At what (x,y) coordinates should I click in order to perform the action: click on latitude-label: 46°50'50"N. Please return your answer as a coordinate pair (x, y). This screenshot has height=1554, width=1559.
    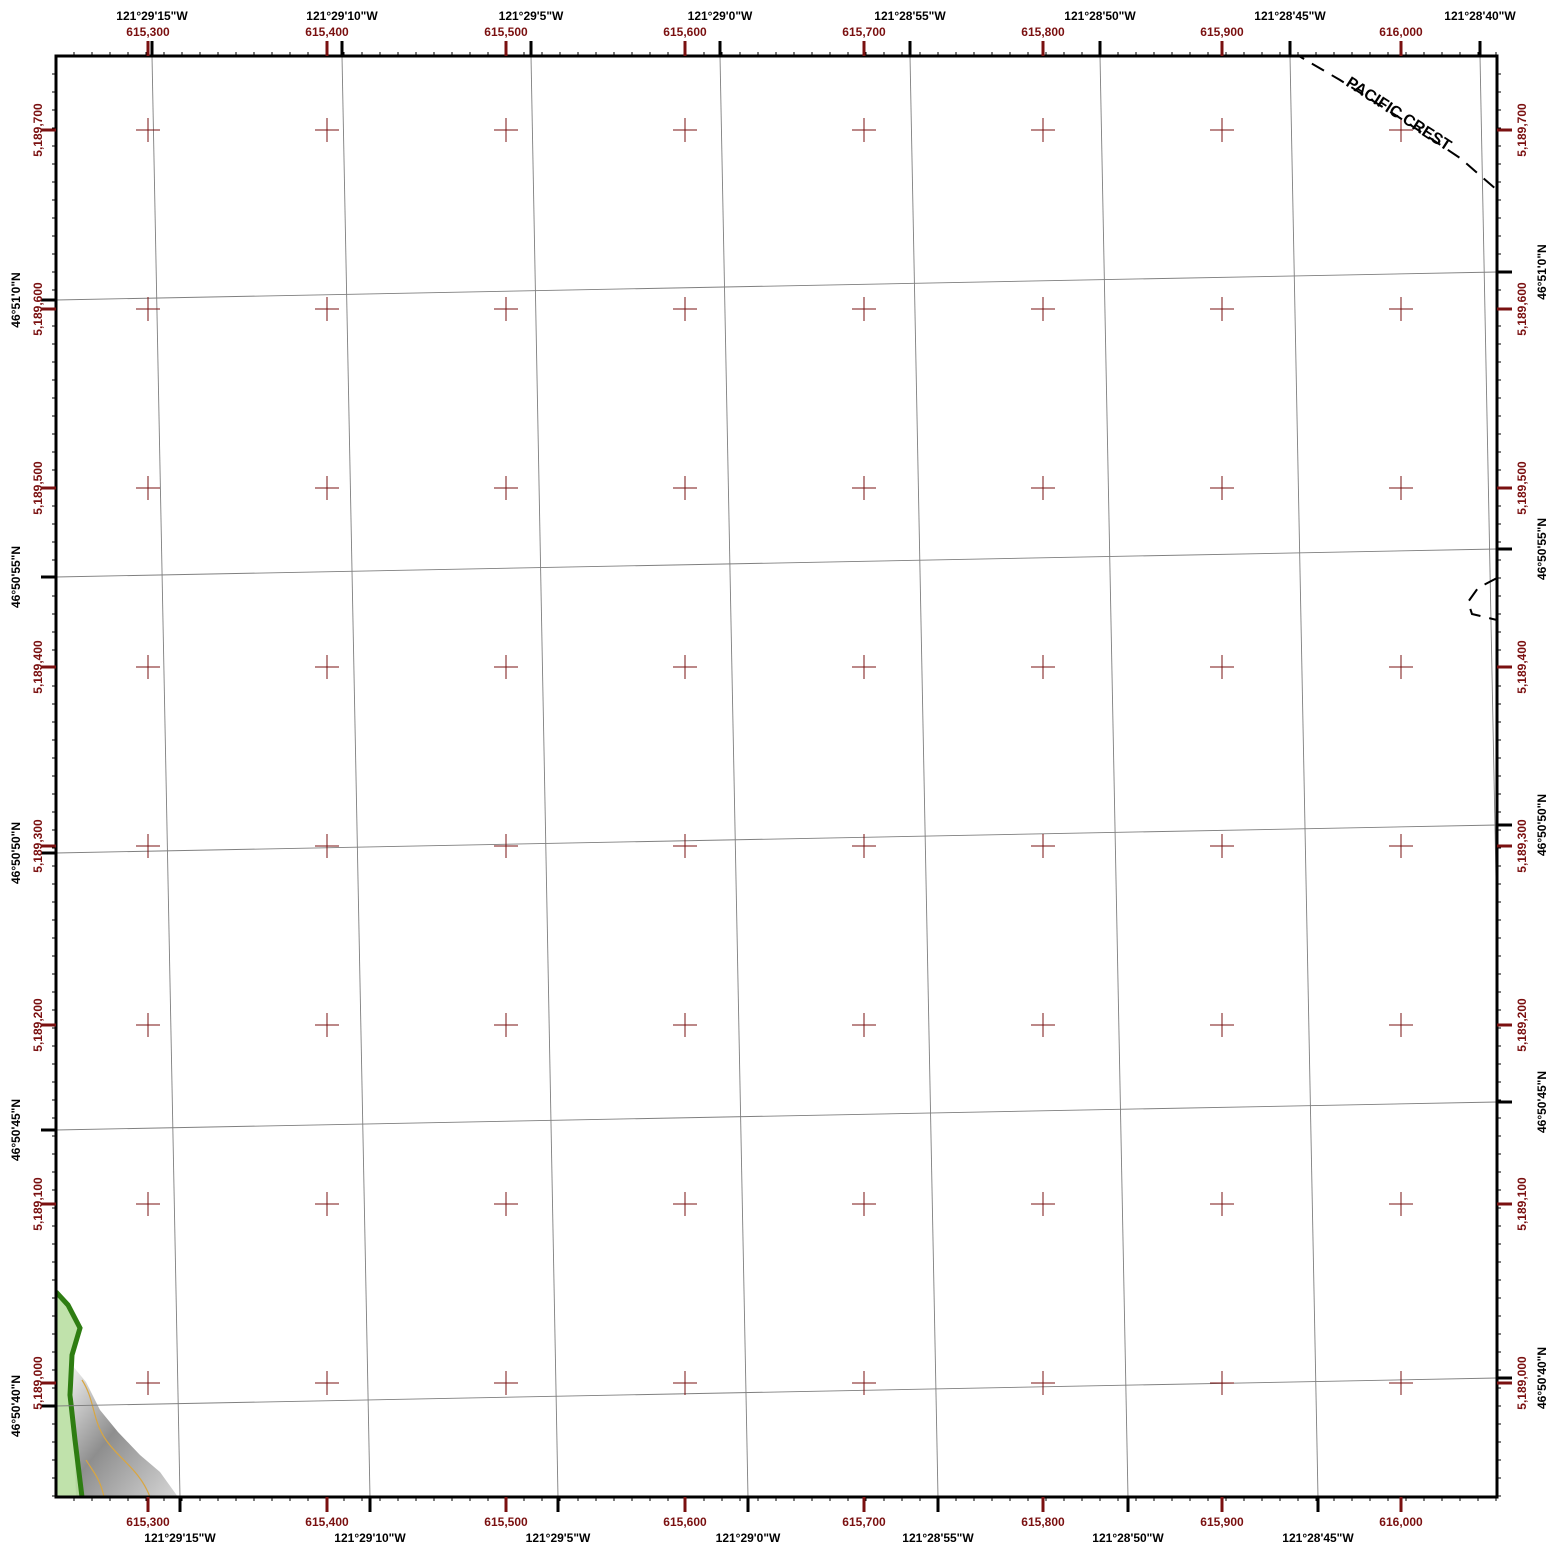
    Looking at the image, I should click on (16, 853).